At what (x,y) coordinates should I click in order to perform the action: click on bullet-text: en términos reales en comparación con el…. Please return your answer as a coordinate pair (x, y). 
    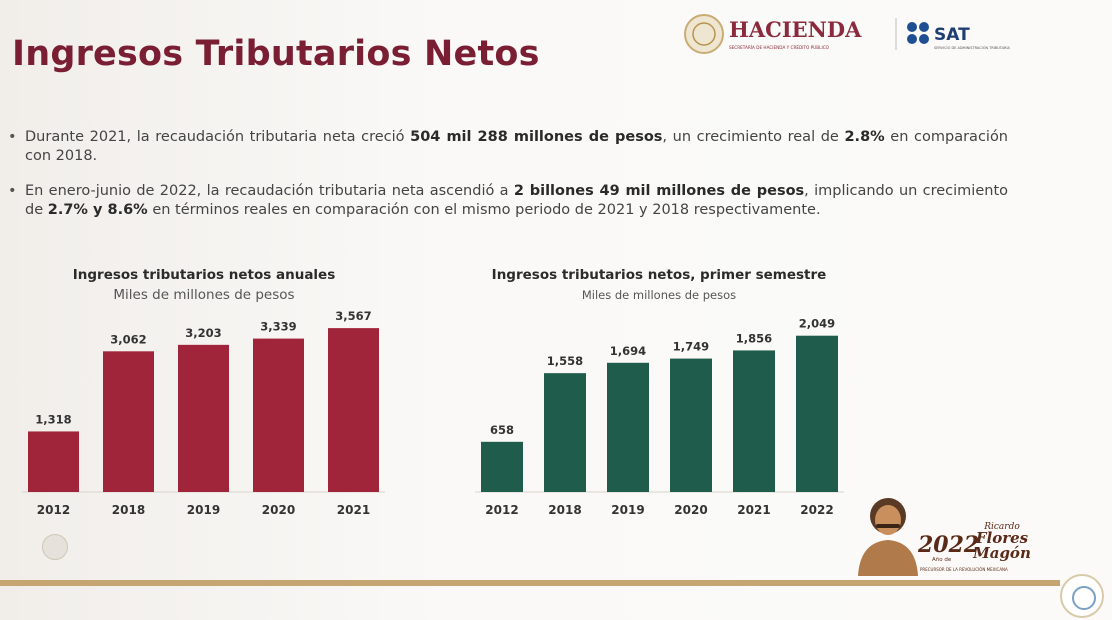
    Looking at the image, I should click on (484, 210).